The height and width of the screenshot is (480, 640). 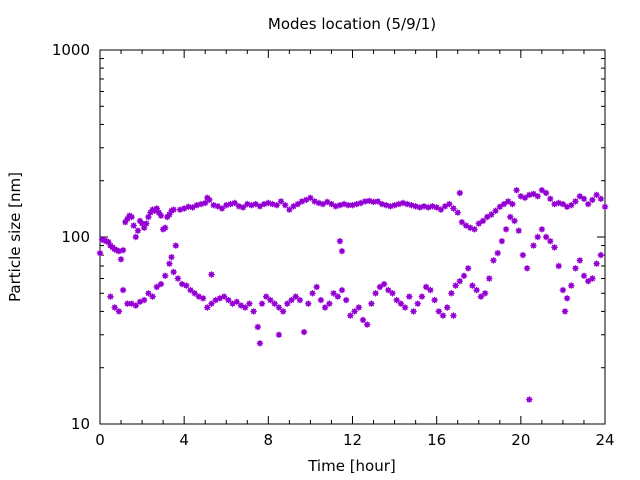 What do you see at coordinates (352, 24) in the screenshot?
I see `chart-title: Modes location (5/9/1)` at bounding box center [352, 24].